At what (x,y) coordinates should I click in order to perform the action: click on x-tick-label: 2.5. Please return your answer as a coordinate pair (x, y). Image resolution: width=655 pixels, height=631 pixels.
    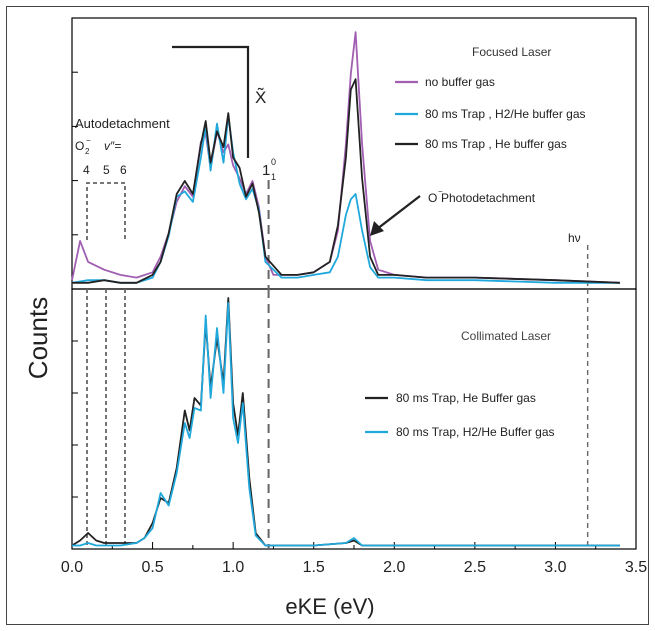
    Looking at the image, I should click on (475, 567).